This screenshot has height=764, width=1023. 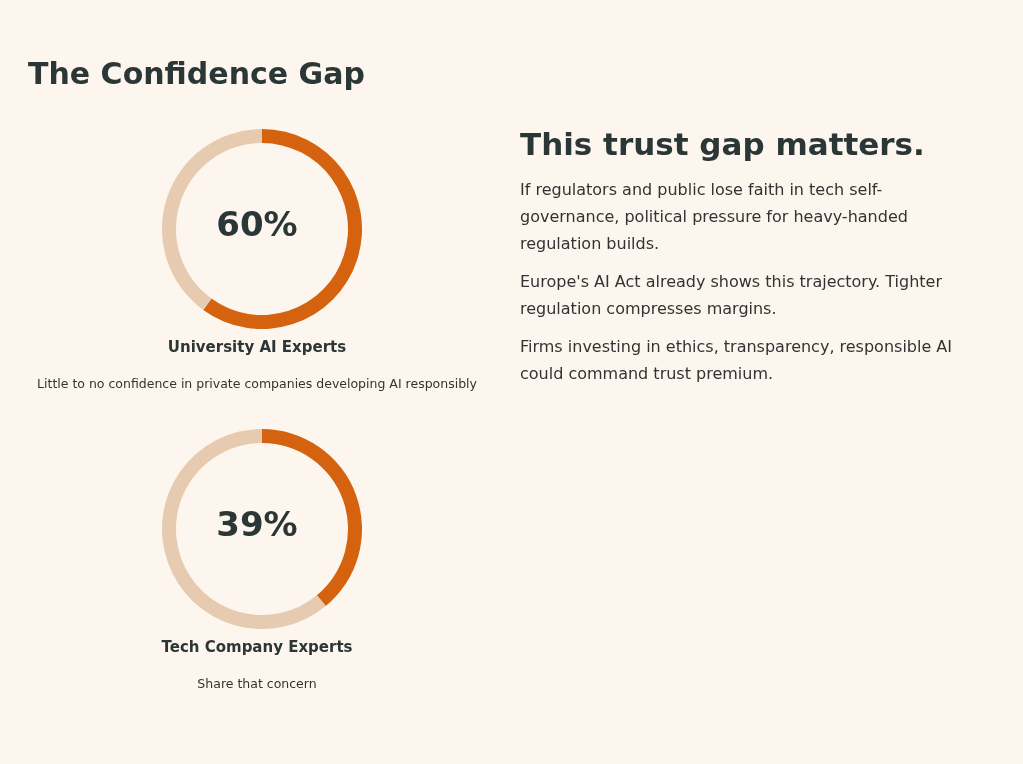 What do you see at coordinates (257, 524) in the screenshot?
I see `text: 39%` at bounding box center [257, 524].